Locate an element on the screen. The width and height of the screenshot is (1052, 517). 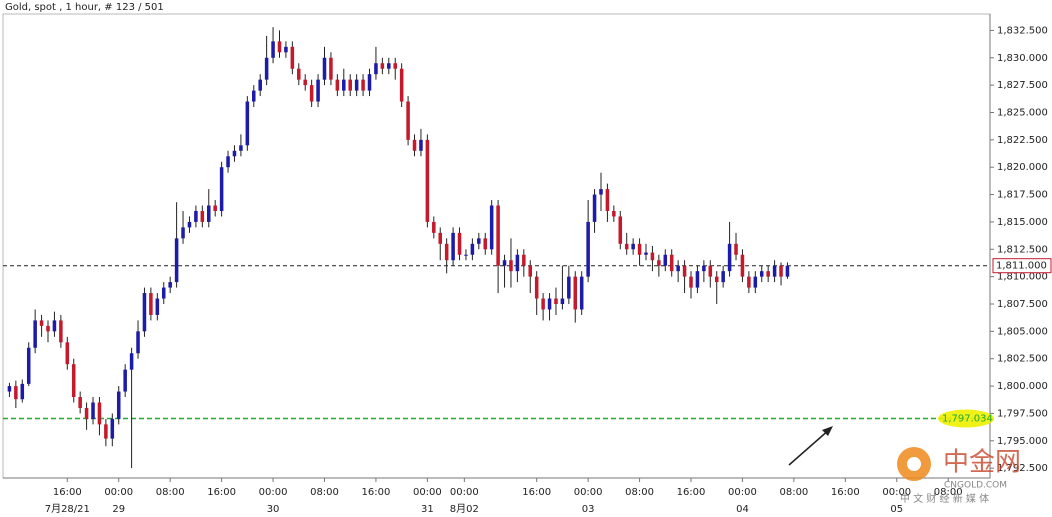
y-tick-label: 1,832.500 is located at coordinates (1022, 30).